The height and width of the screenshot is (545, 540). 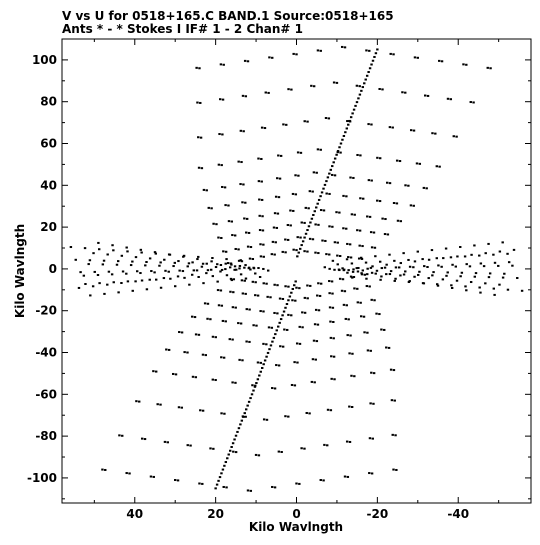 I want to click on x-tick-label: -40, so click(x=458, y=514).